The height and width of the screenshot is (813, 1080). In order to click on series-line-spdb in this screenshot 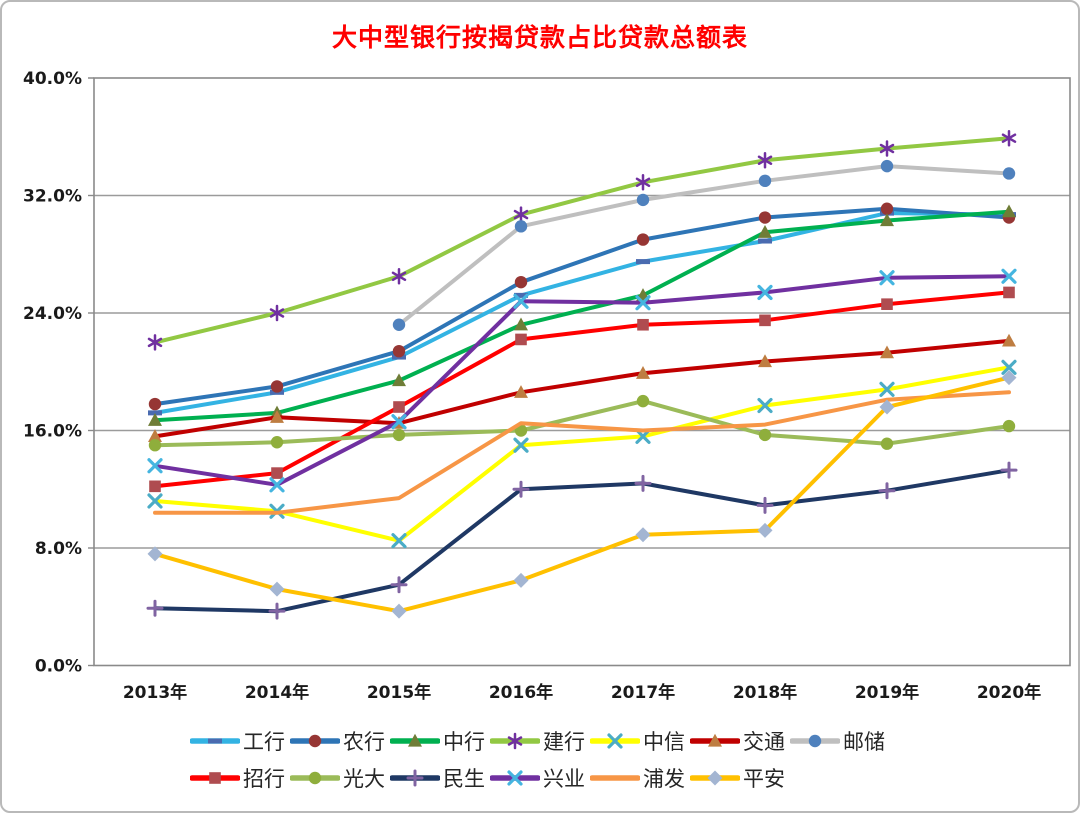, I will do `click(582, 452)`.